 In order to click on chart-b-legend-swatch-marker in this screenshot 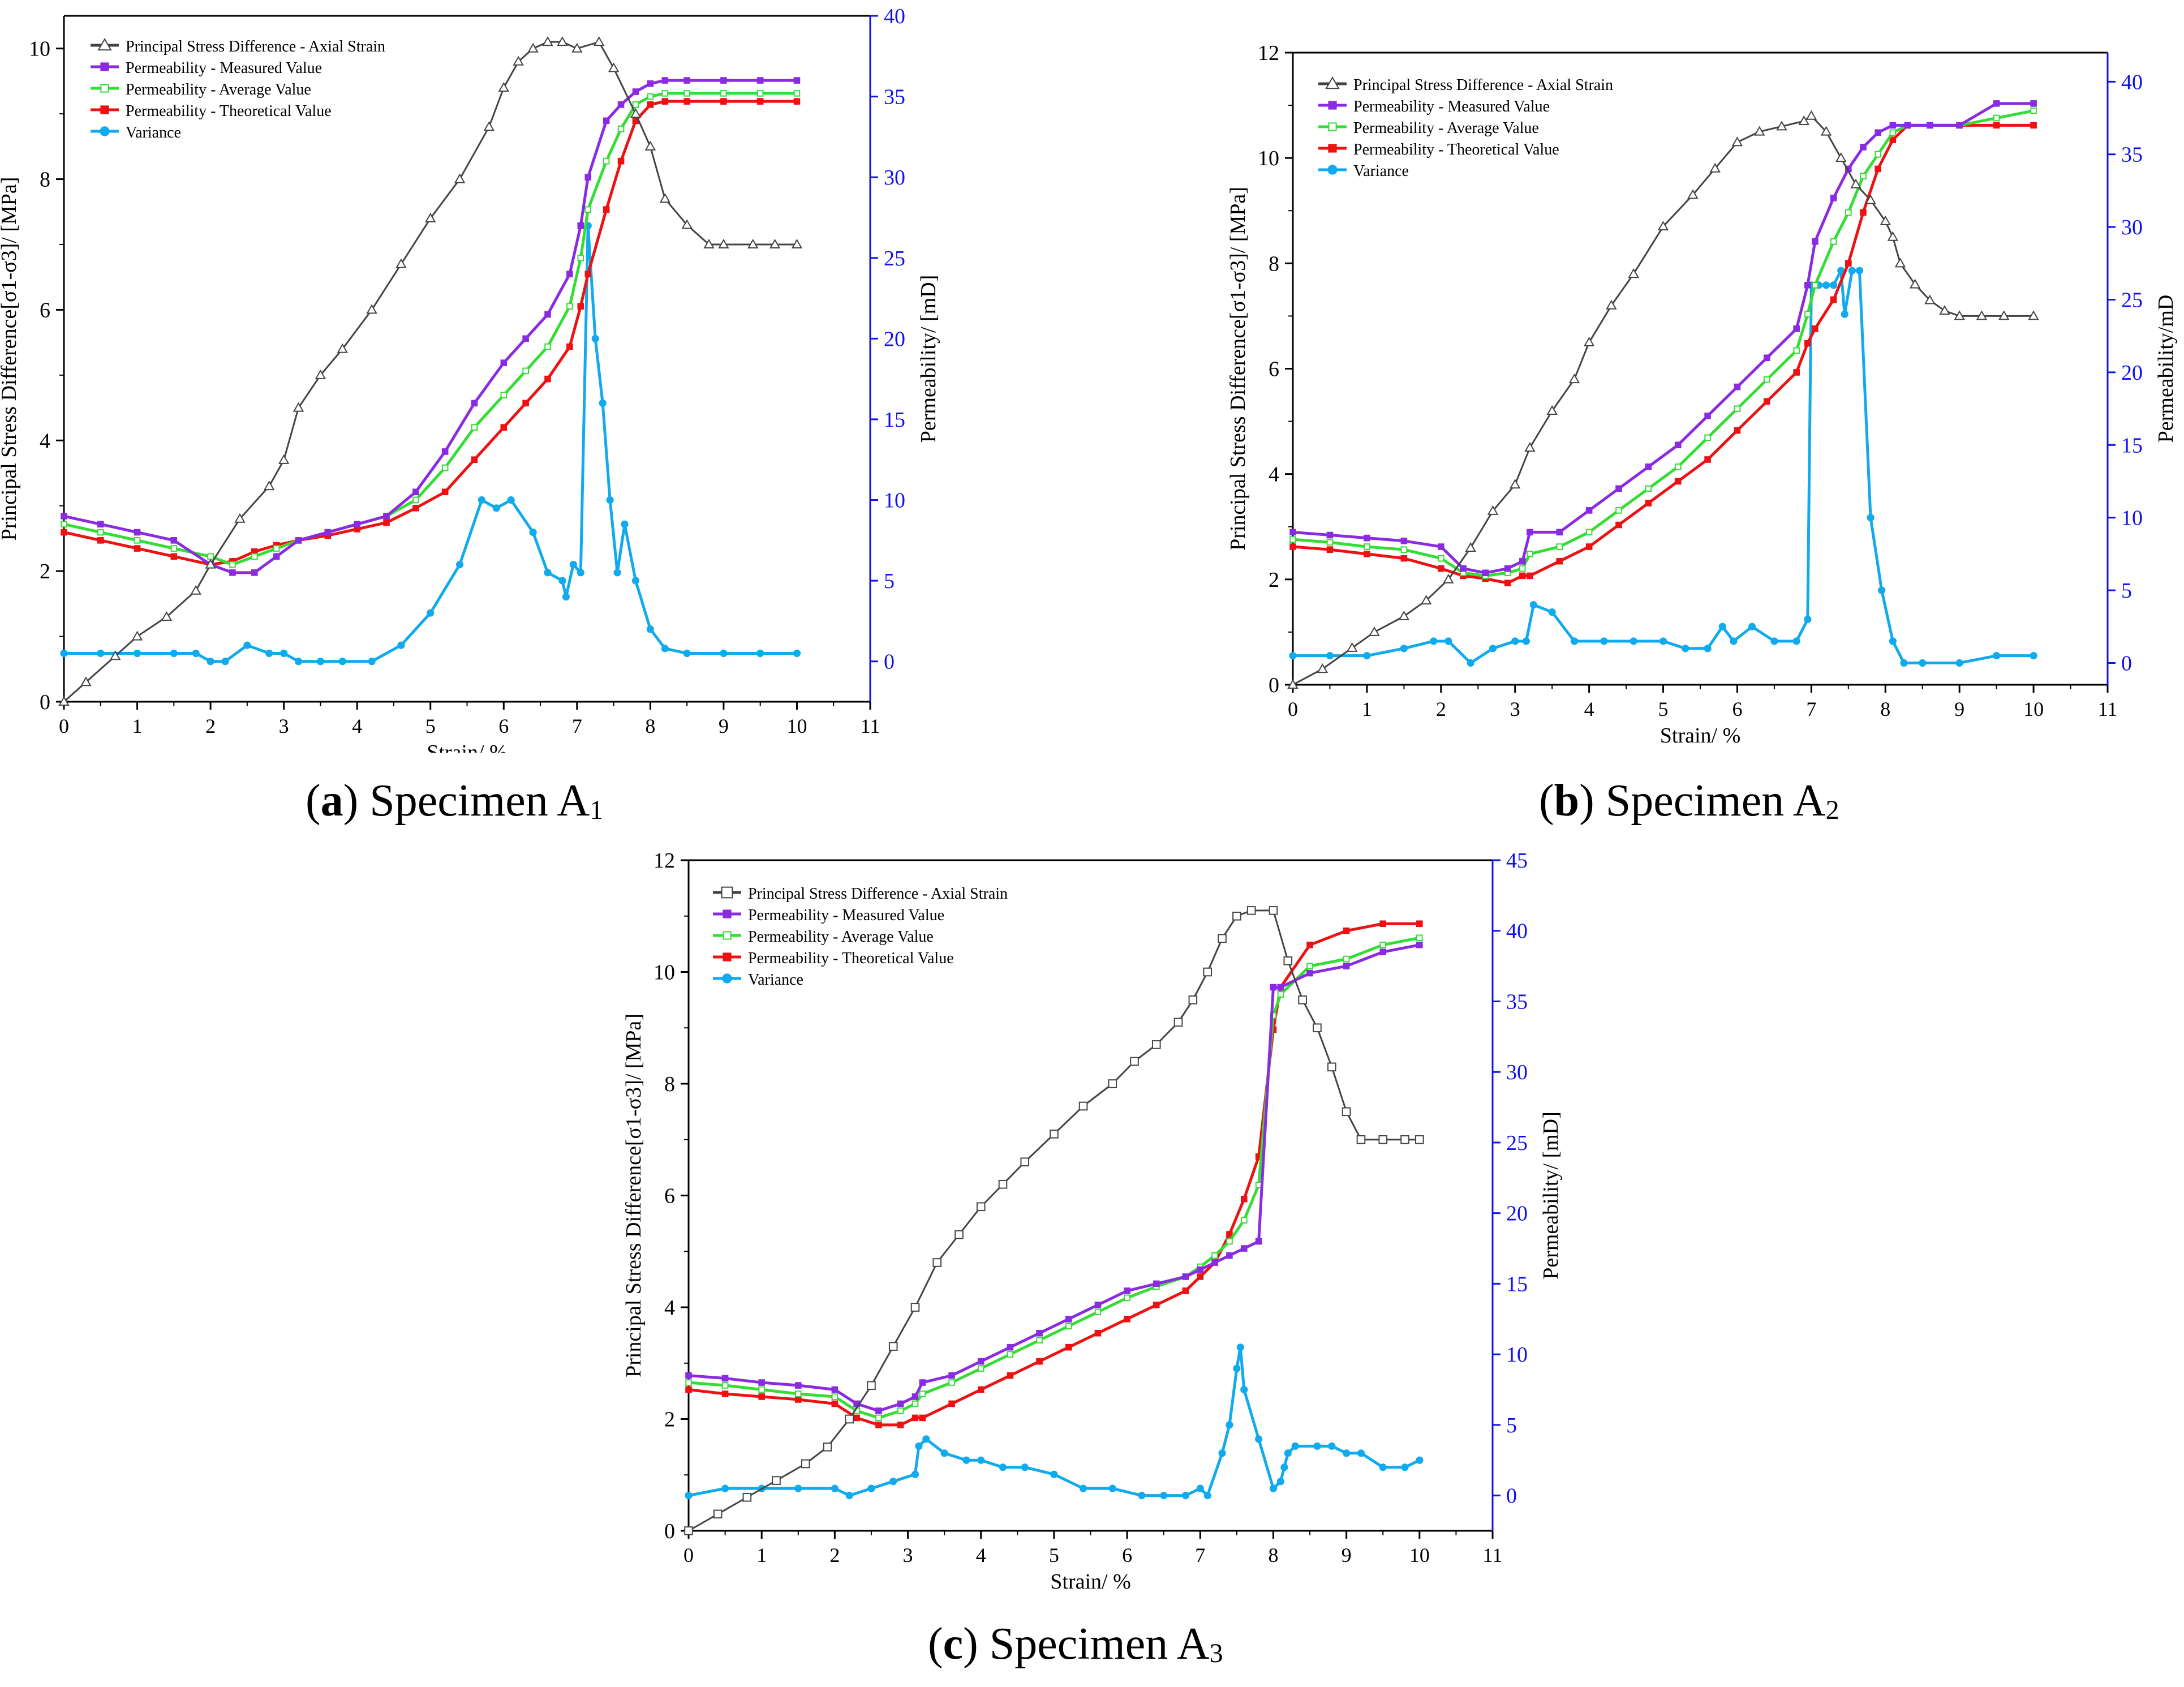, I will do `click(1332, 105)`.